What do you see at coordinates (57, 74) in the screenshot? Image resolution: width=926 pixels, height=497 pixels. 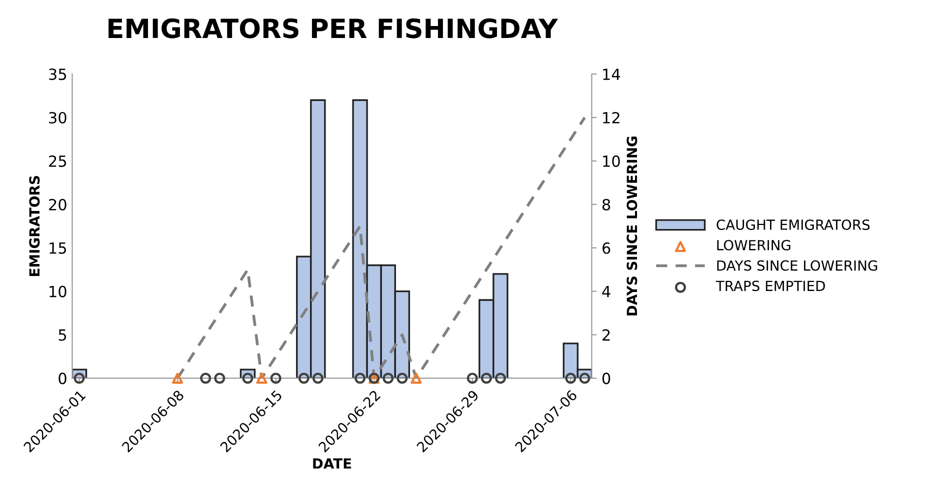 I see `y-tick-label: 35` at bounding box center [57, 74].